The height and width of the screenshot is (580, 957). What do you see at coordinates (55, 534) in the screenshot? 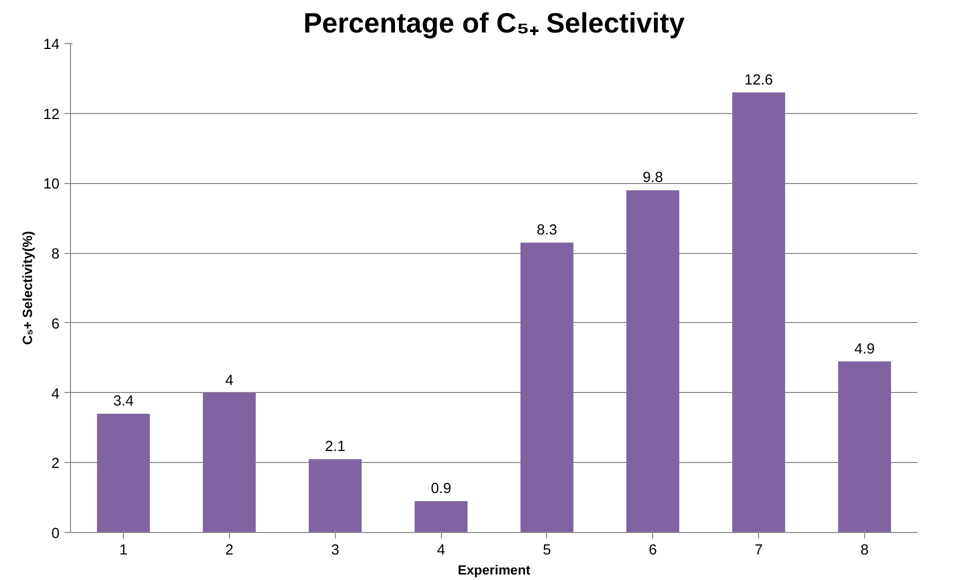
I see `y-tick-label: 0` at bounding box center [55, 534].